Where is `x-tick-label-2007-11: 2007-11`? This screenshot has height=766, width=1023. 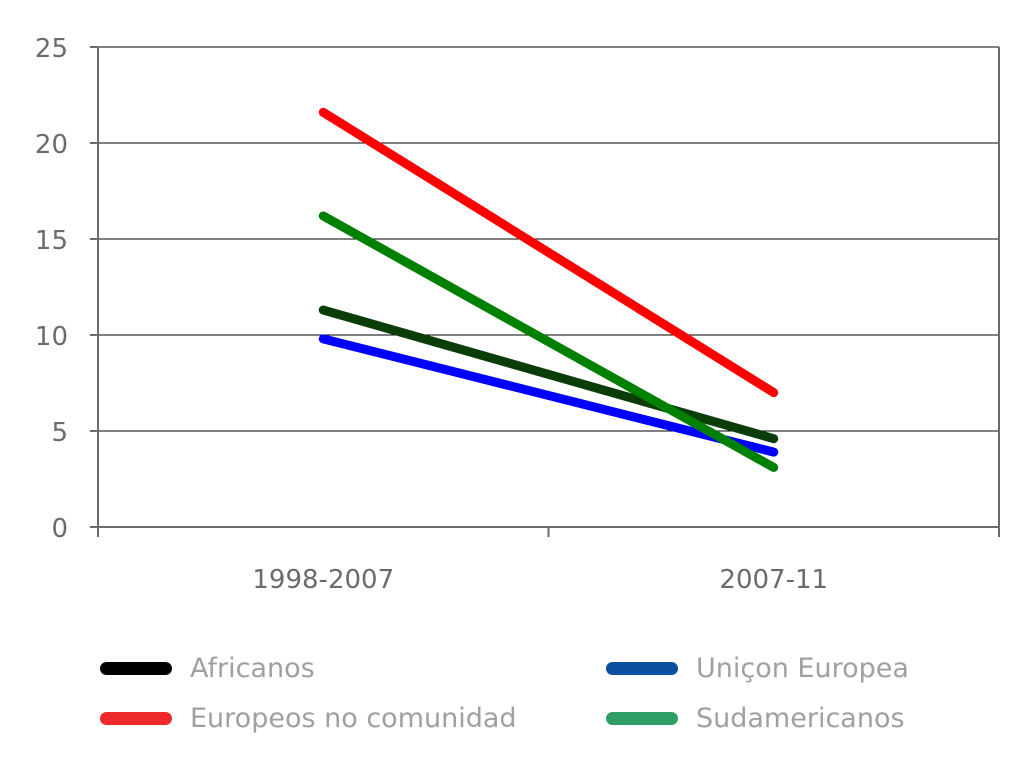
x-tick-label-2007-11: 2007-11 is located at coordinates (773, 580).